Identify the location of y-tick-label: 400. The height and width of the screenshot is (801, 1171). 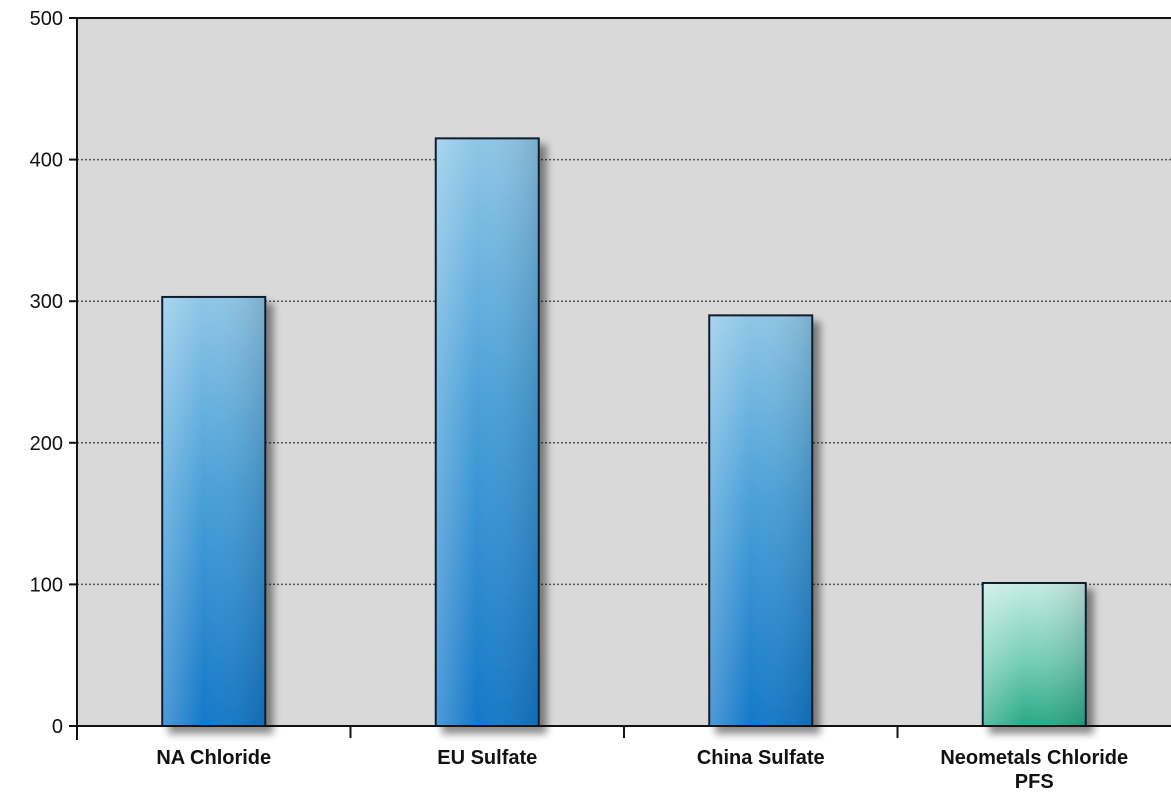
(46, 161).